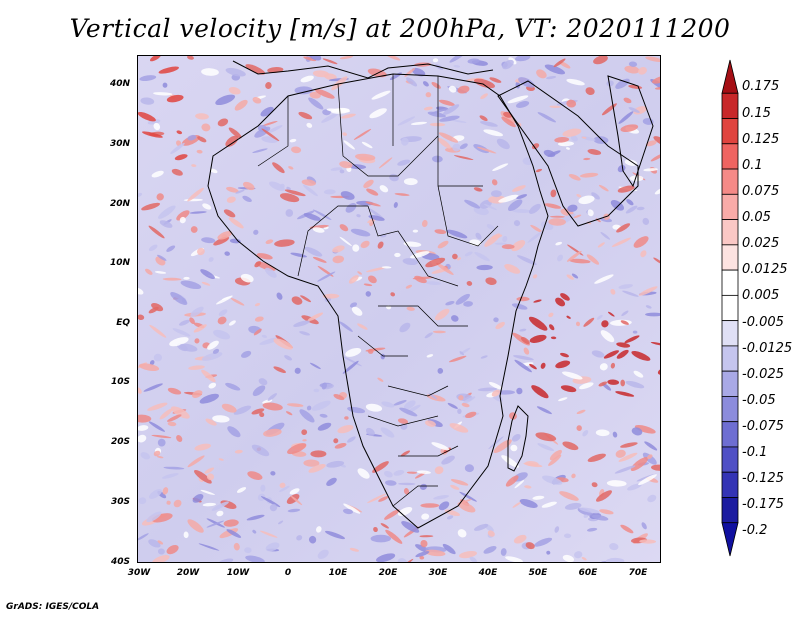 The width and height of the screenshot is (800, 618). What do you see at coordinates (488, 573) in the screenshot?
I see `lon-tick-label: 40E` at bounding box center [488, 573].